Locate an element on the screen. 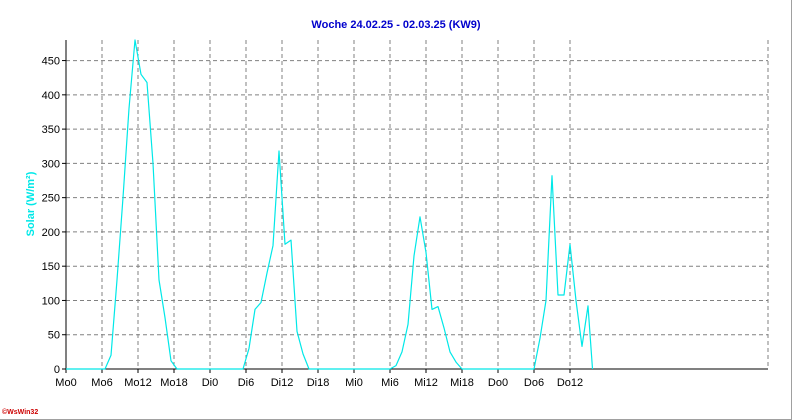 This screenshot has width=792, height=420. x-tick-label: Di0 is located at coordinates (210, 383).